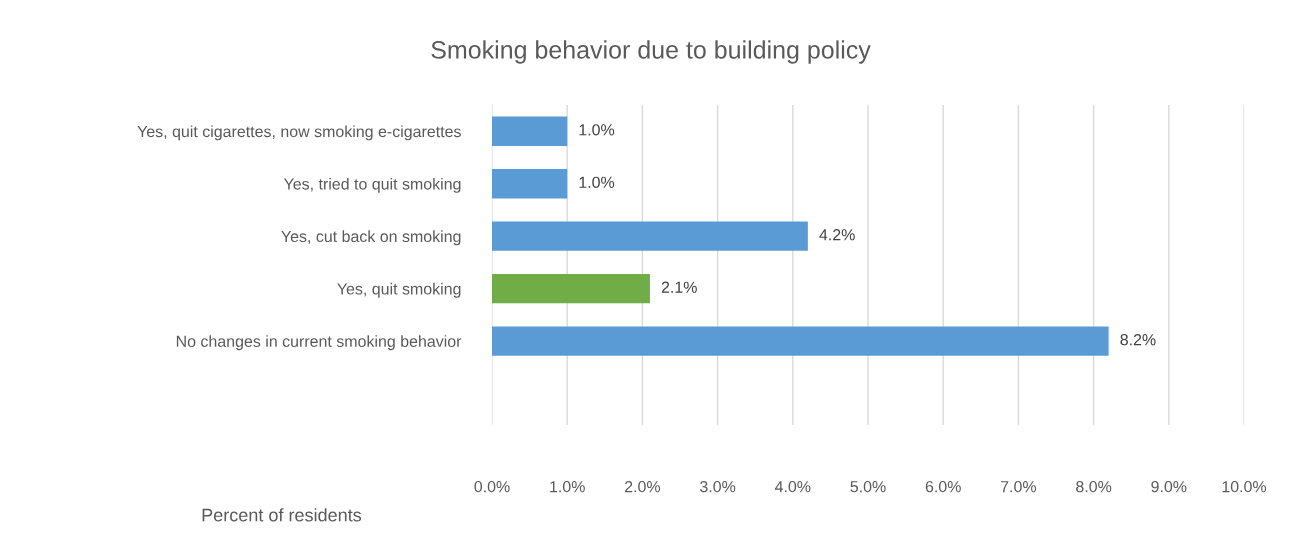 The image size is (1301, 559). I want to click on x-tick-label: 3.0%, so click(718, 486).